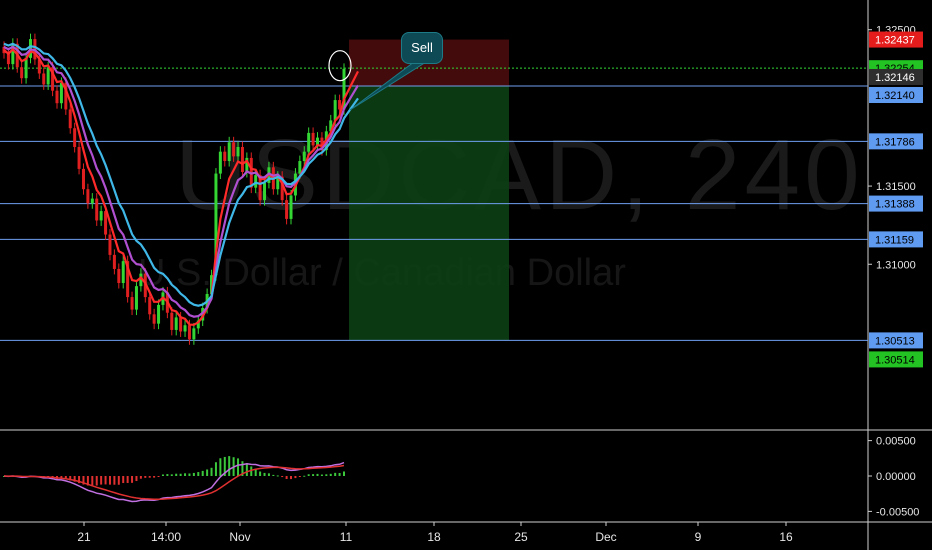 Image resolution: width=932 pixels, height=550 pixels. What do you see at coordinates (84, 537) in the screenshot?
I see `time-tick-label: 21` at bounding box center [84, 537].